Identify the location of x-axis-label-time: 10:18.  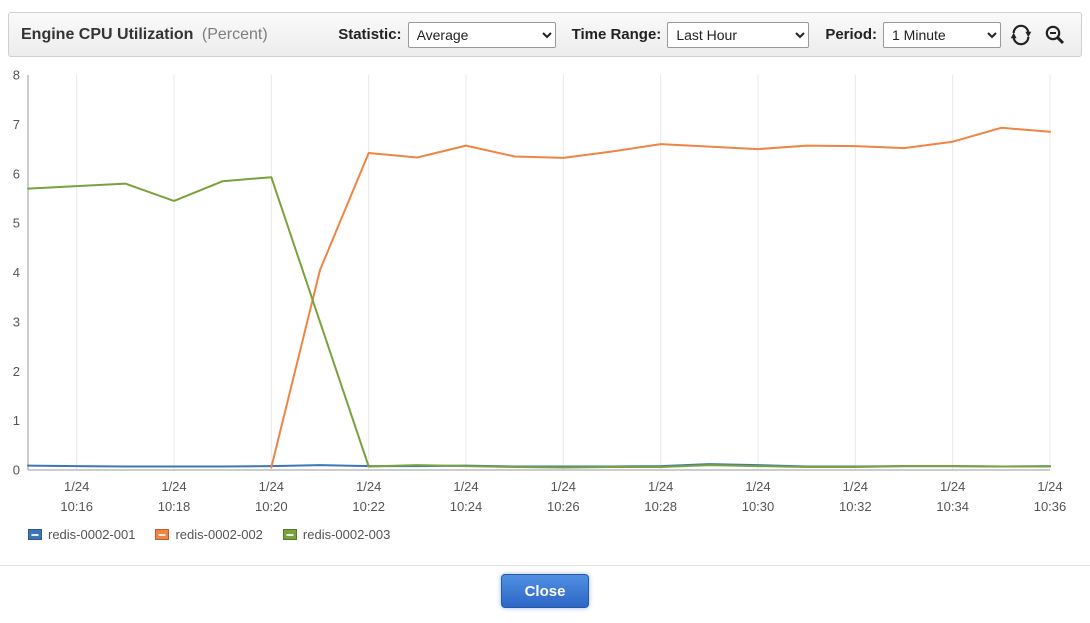
(174, 506).